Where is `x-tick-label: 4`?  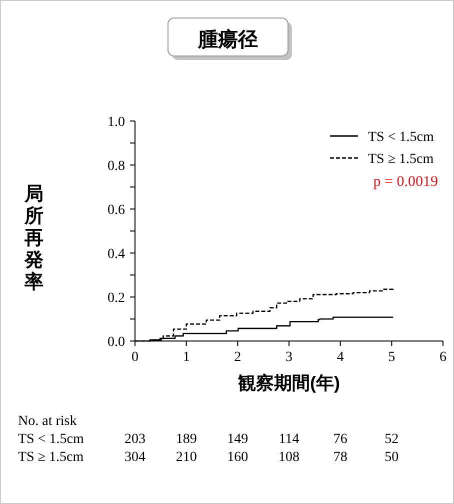 x-tick-label: 4 is located at coordinates (340, 357).